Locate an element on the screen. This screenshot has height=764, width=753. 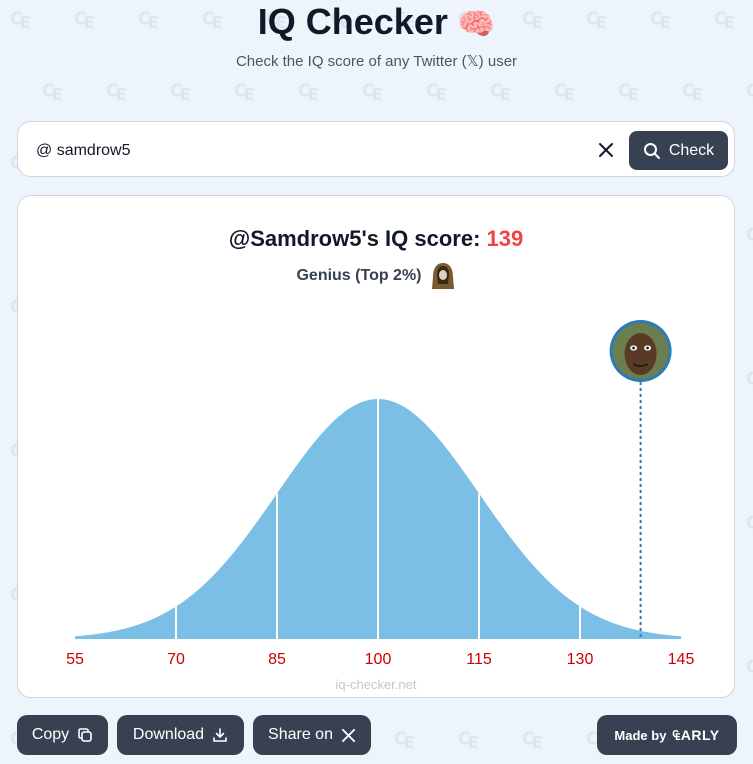
iq-score-value: 139 is located at coordinates (505, 238).